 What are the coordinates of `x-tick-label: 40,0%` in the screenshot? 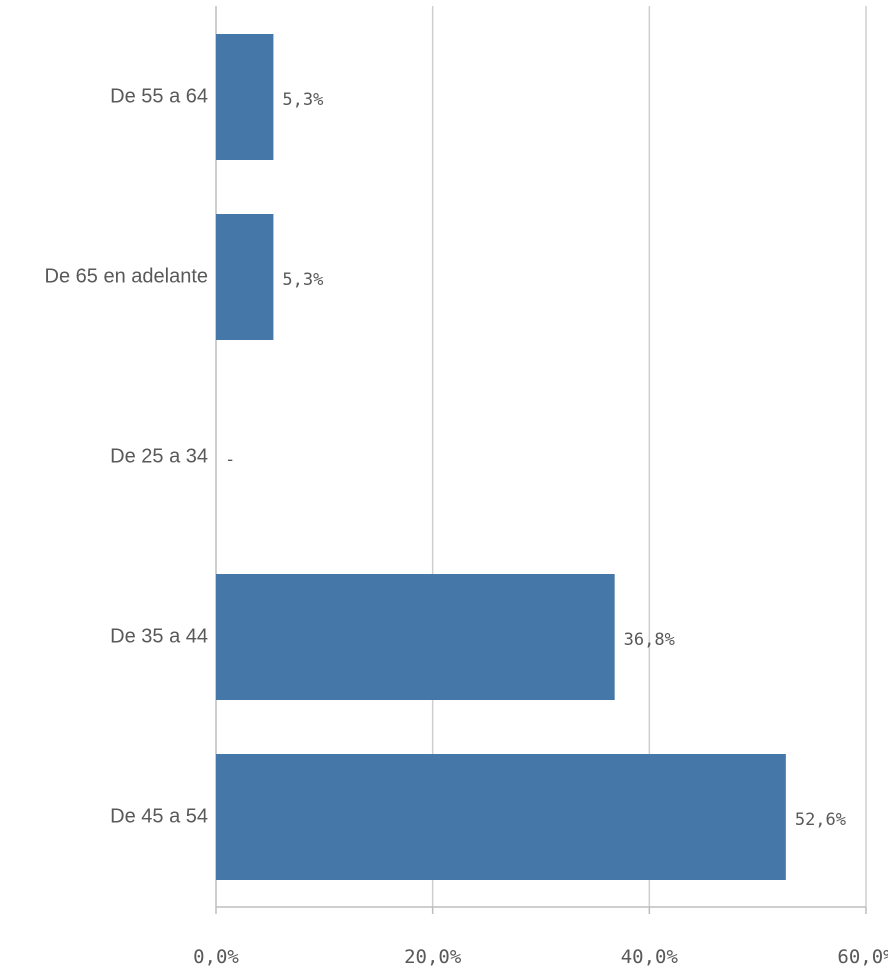 It's located at (650, 957).